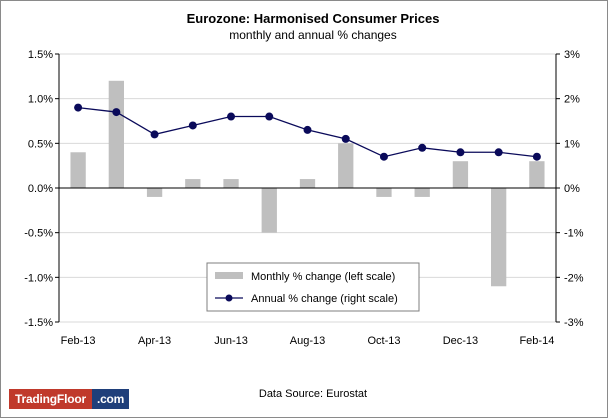  What do you see at coordinates (323, 277) in the screenshot?
I see `legend-label-monthly: Monthly % change (left scale)` at bounding box center [323, 277].